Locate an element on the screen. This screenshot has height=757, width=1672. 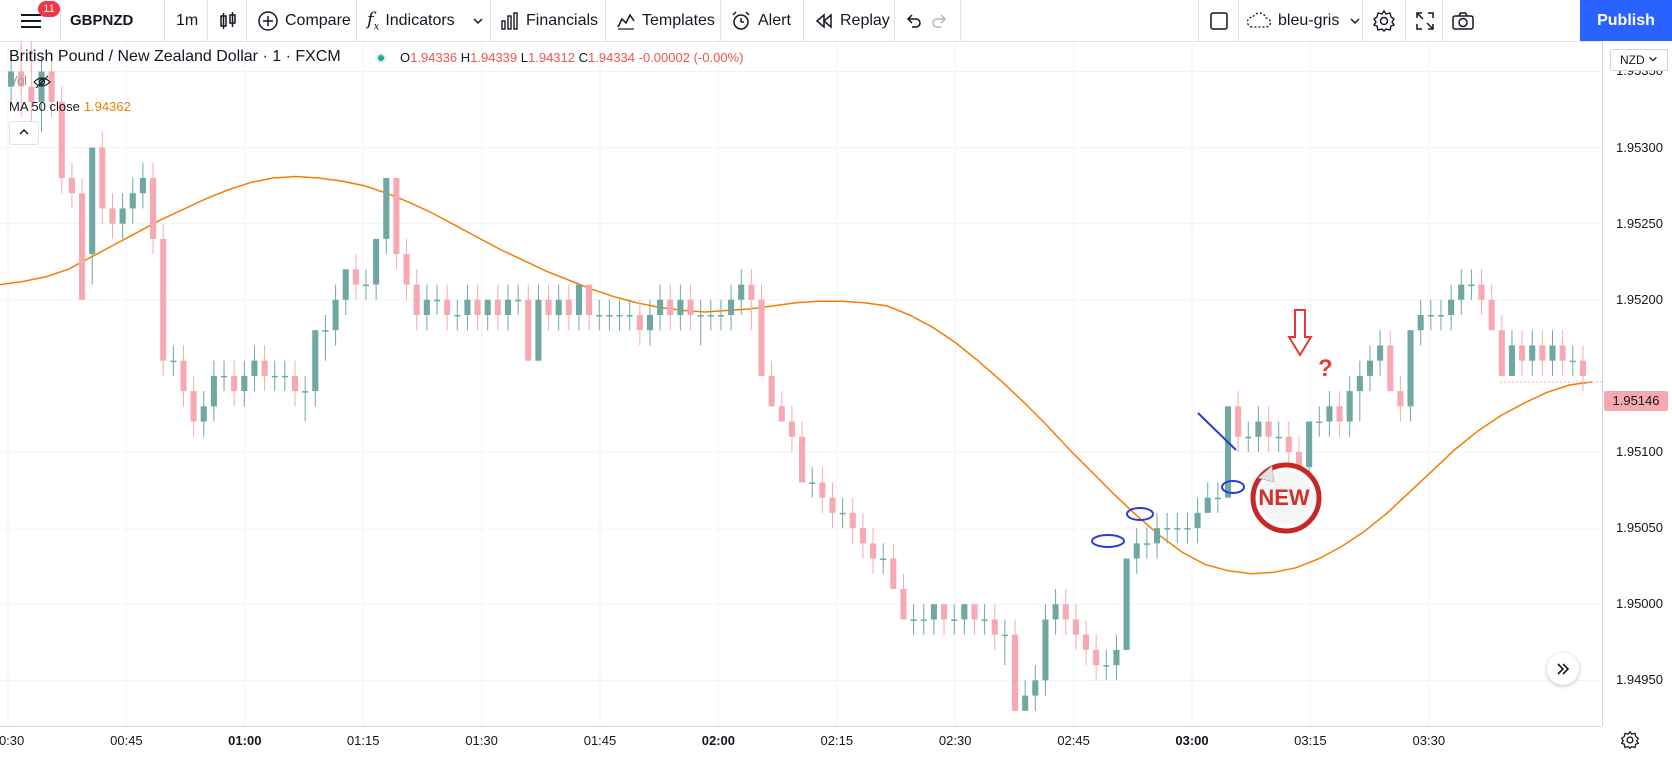
settings-button is located at coordinates (1384, 20).